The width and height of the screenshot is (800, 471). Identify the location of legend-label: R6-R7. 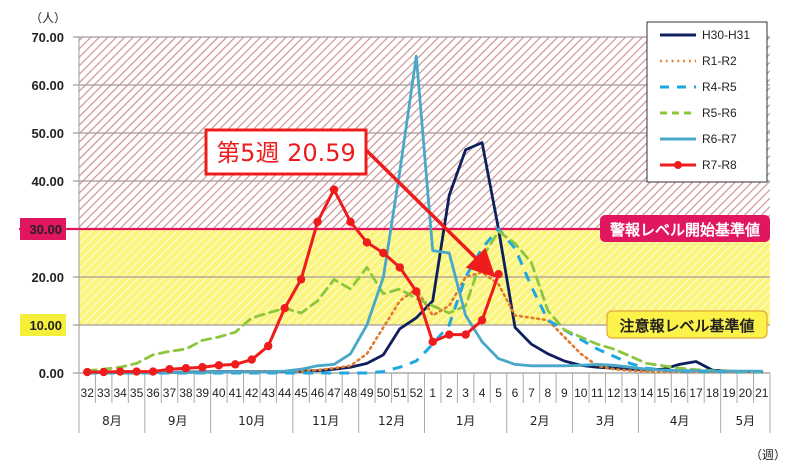
(719, 139).